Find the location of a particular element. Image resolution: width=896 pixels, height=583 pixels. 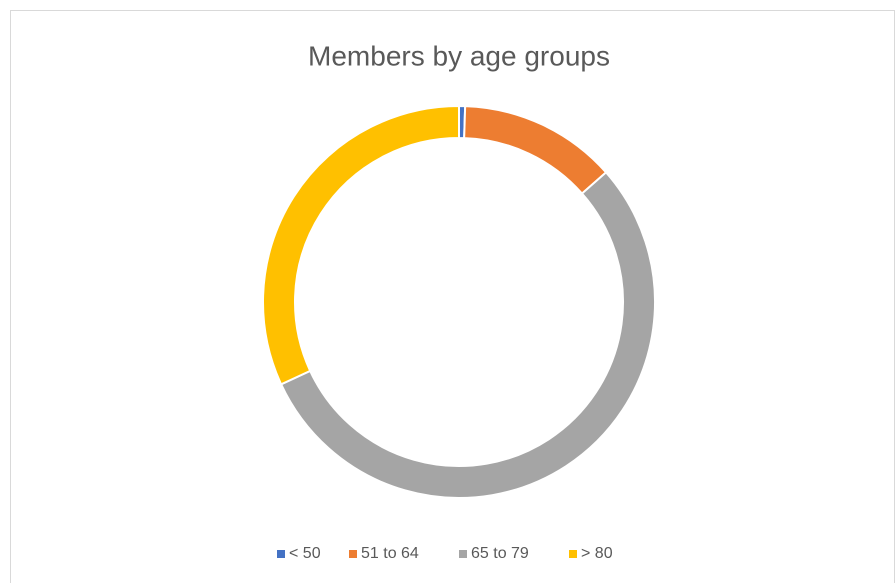

legend-label: 51 to 64 is located at coordinates (390, 553).